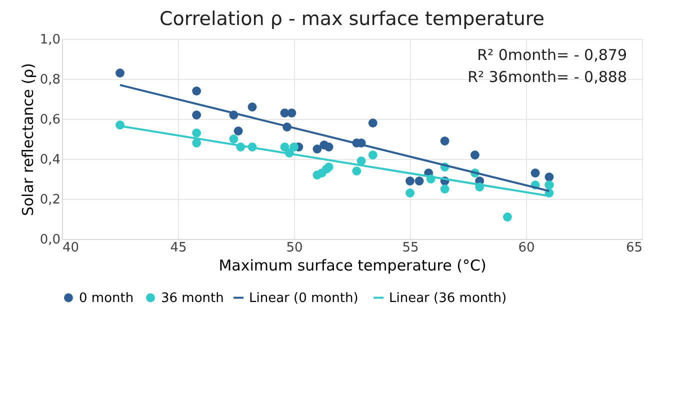 This screenshot has height=405, width=688. Describe the element at coordinates (27, 139) in the screenshot. I see `y-axis-title: Solar reflectance (ρ)` at that location.